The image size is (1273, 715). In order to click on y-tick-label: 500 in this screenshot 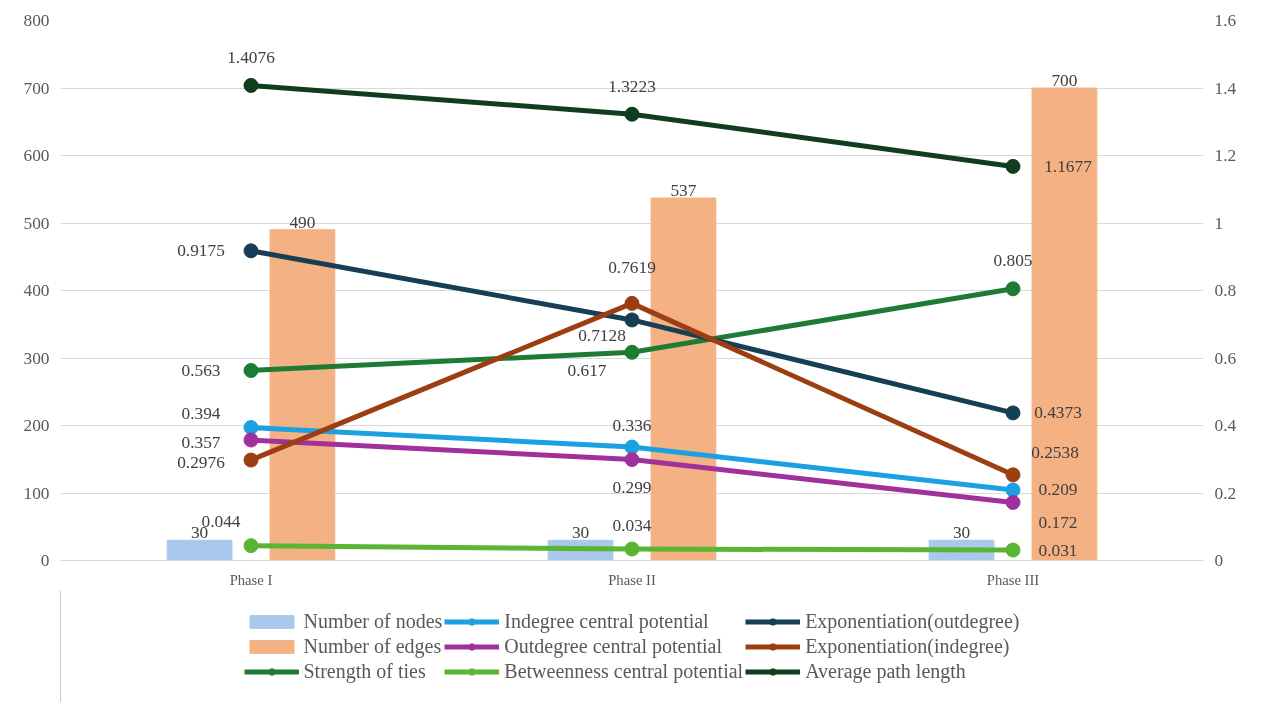, I will do `click(36, 223)`.